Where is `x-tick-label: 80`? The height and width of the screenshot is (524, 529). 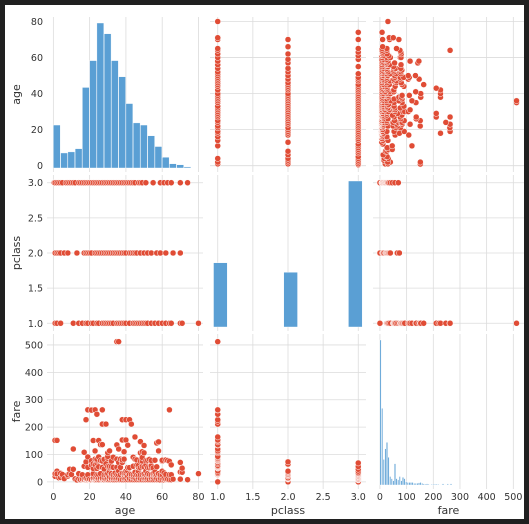 x-tick-label: 80 is located at coordinates (198, 497).